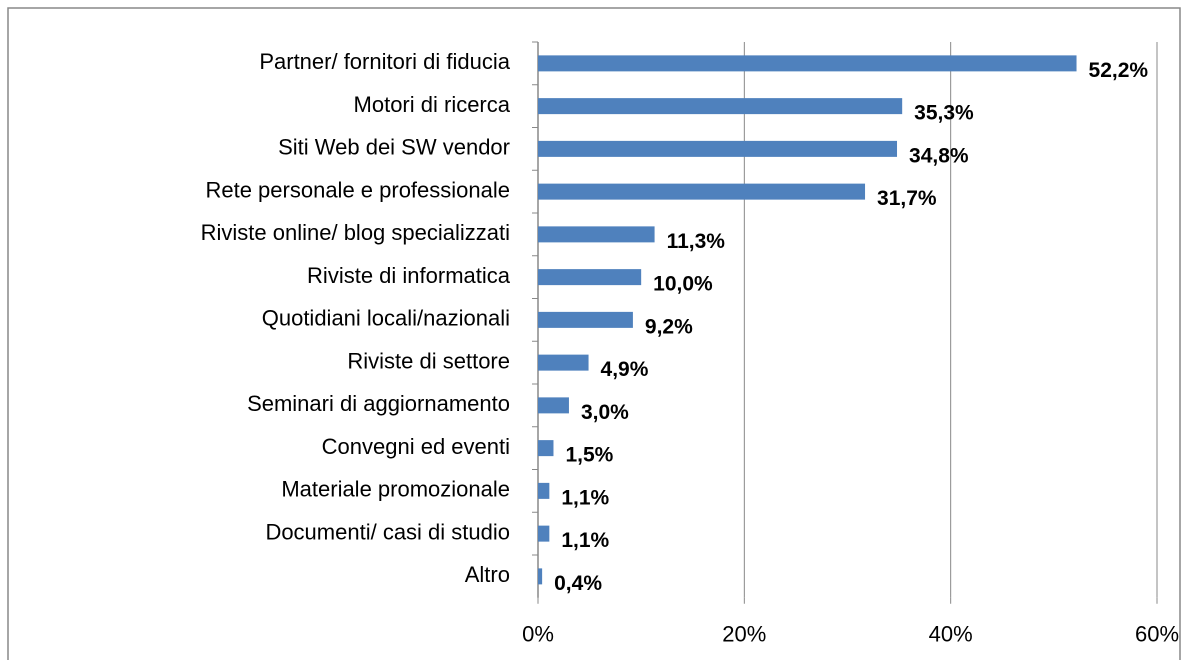  I want to click on x-tick-label: 60%, so click(1157, 634).